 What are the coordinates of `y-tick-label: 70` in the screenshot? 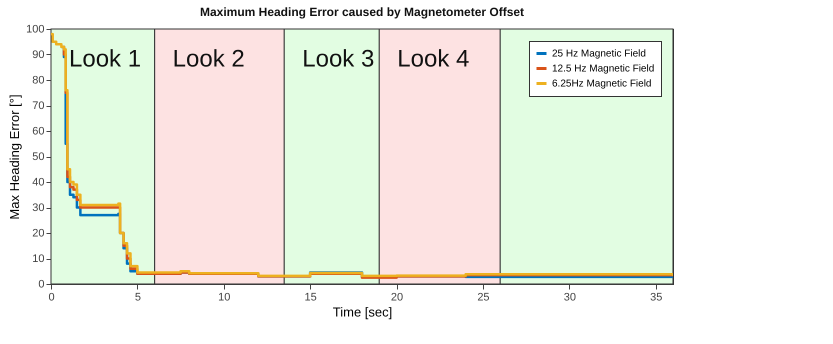 It's located at (38, 106).